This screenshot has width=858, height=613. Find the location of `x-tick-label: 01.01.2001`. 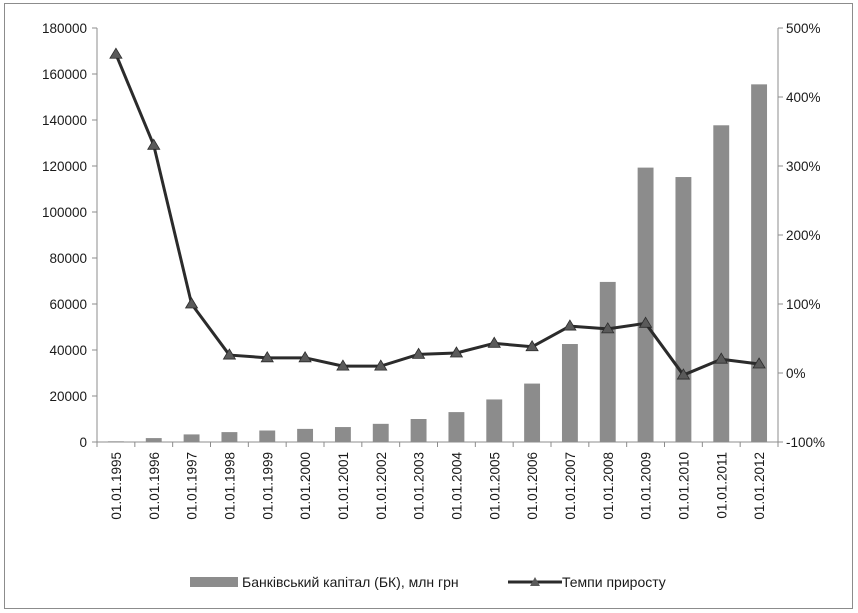

x-tick-label: 01.01.2001 is located at coordinates (343, 486).